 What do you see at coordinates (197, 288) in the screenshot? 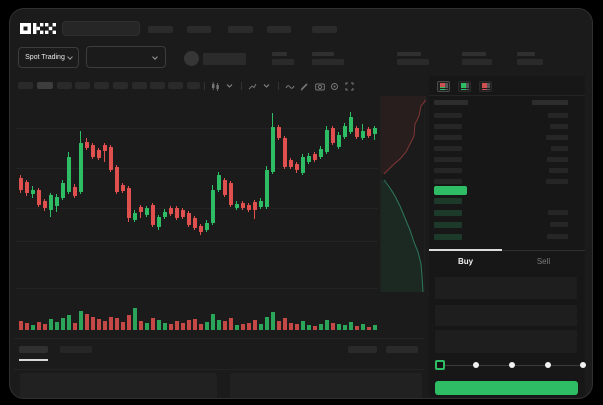
I see `chart-gridline` at bounding box center [197, 288].